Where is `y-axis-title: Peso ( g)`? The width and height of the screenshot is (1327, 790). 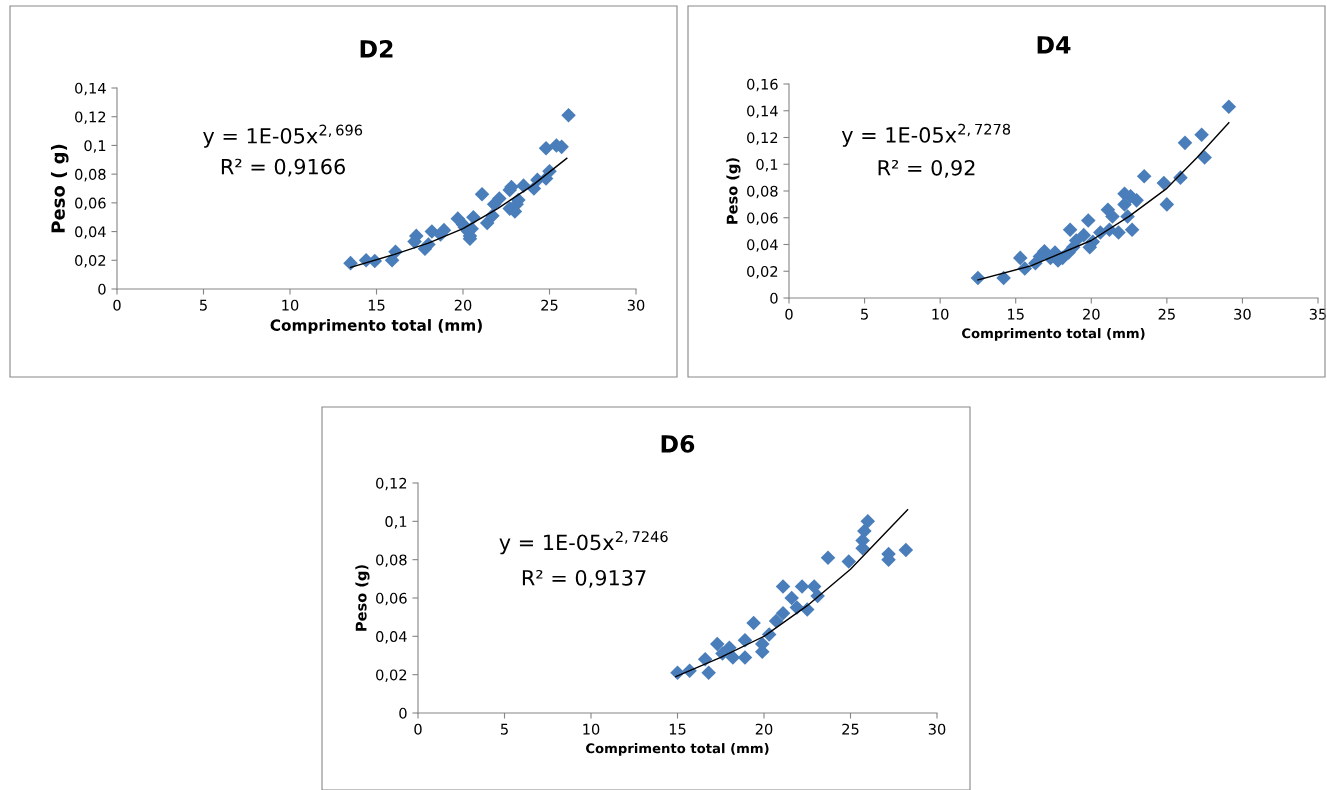 y-axis-title: Peso ( g) is located at coordinates (59, 188).